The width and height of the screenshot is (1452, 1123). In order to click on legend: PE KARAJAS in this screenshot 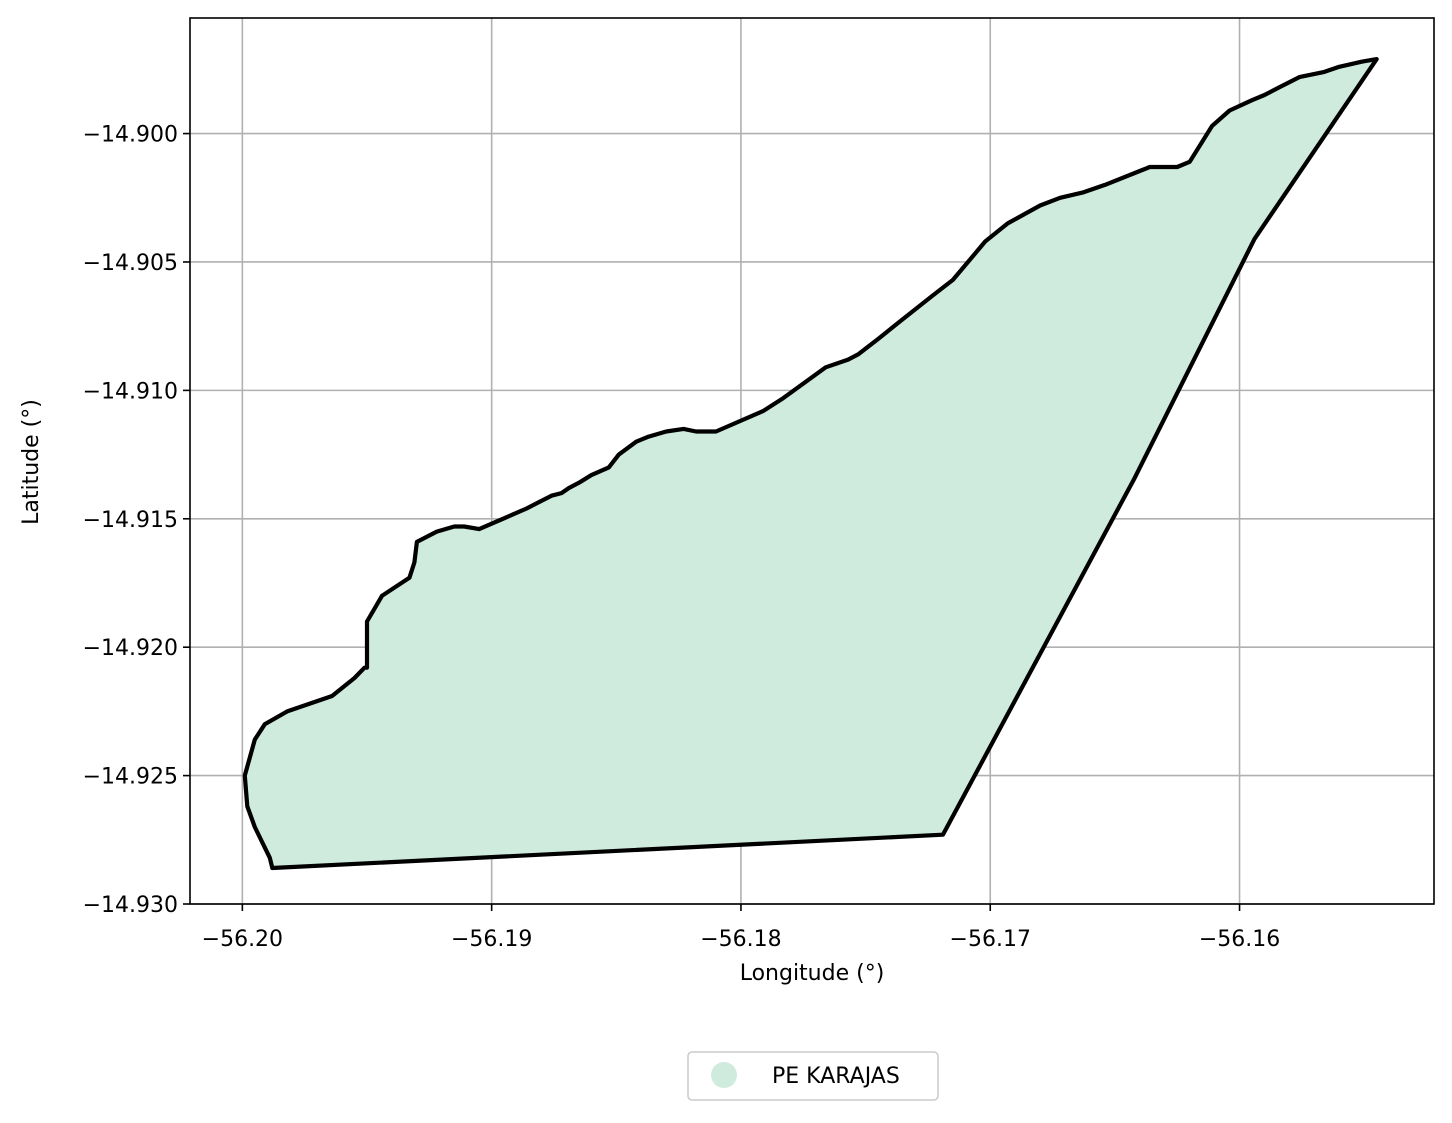, I will do `click(813, 1076)`.